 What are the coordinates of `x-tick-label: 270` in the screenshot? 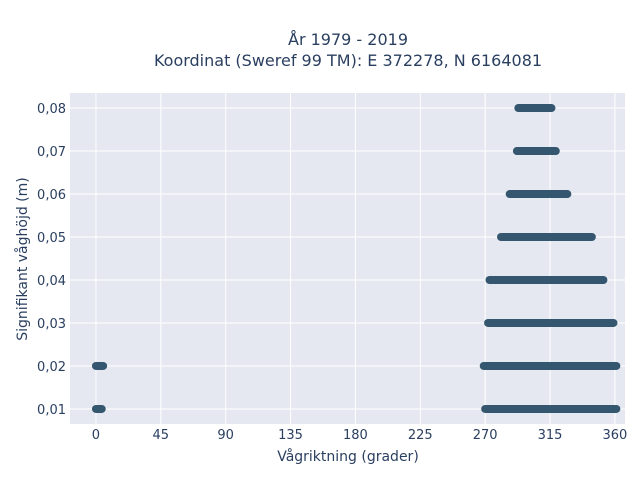 It's located at (485, 435).